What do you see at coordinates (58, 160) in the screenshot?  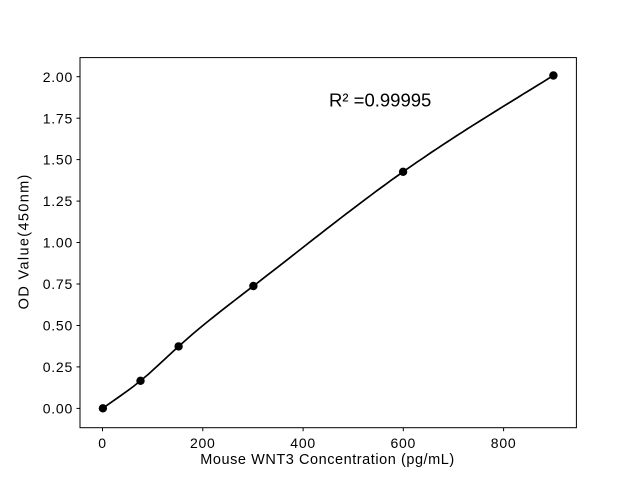 I see `svg-text: 1.50` at bounding box center [58, 160].